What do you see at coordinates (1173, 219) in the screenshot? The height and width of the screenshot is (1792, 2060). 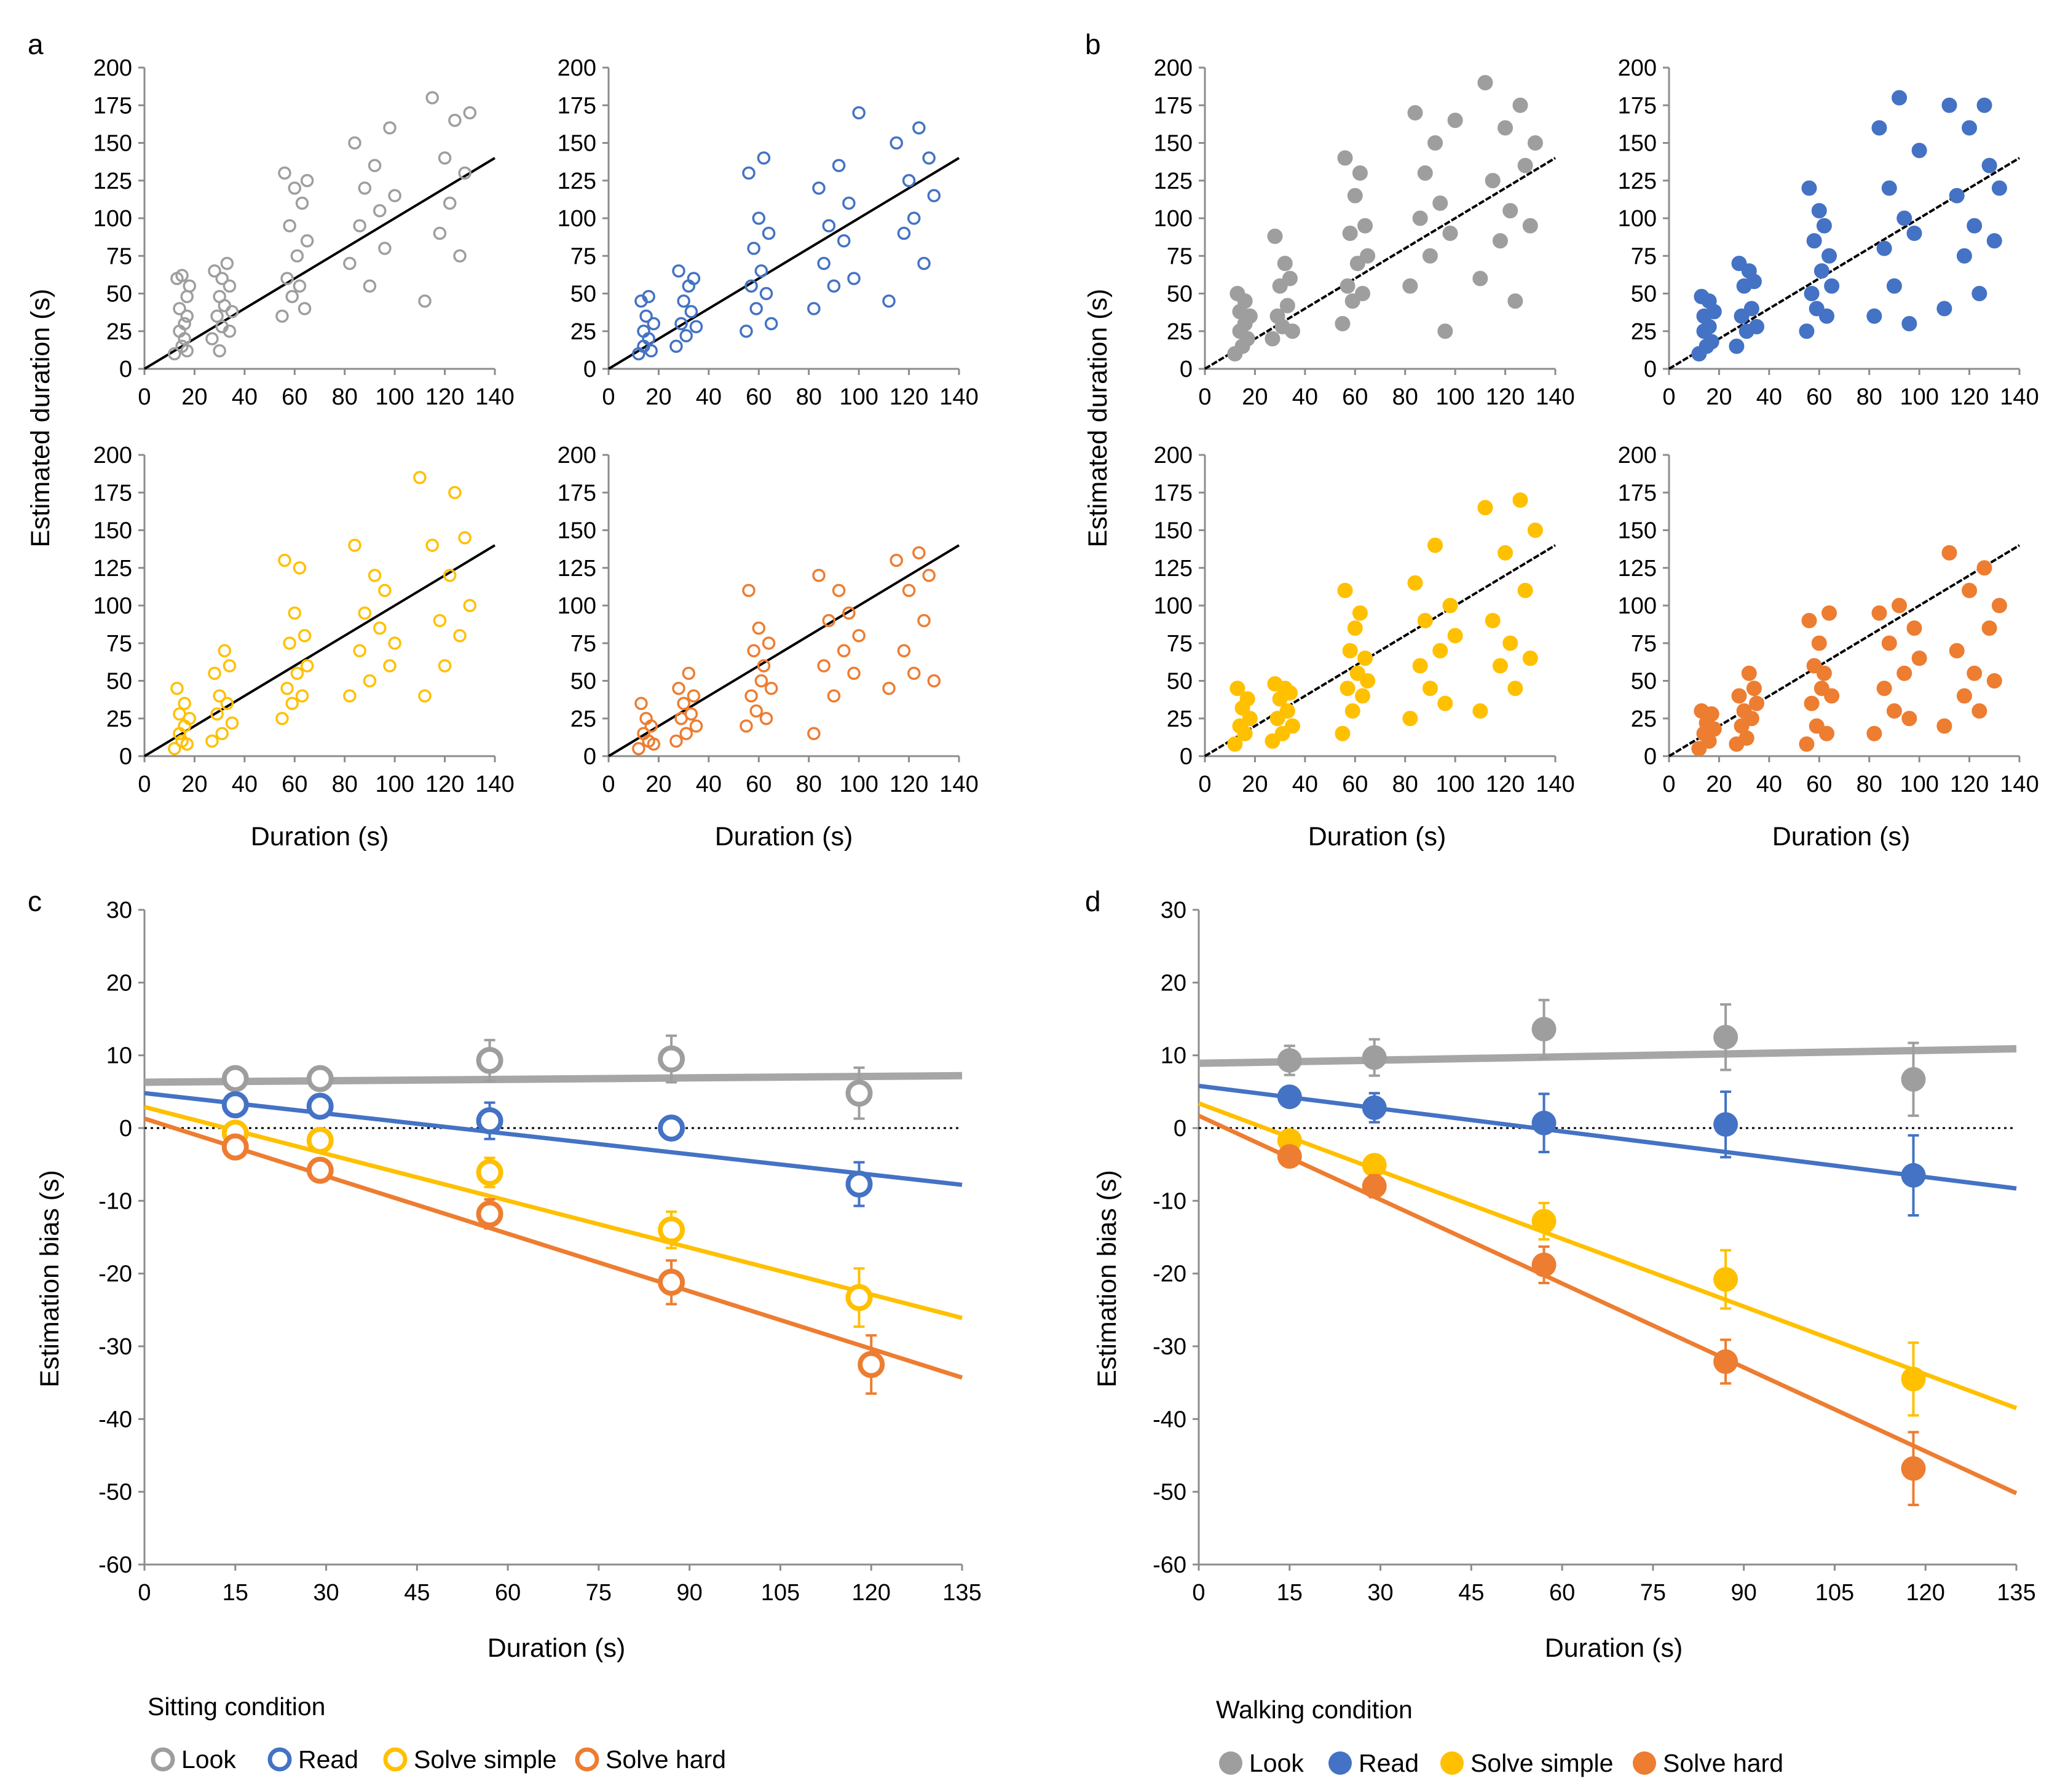 I see `panel-b-look-y-tick-label: 100` at bounding box center [1173, 219].